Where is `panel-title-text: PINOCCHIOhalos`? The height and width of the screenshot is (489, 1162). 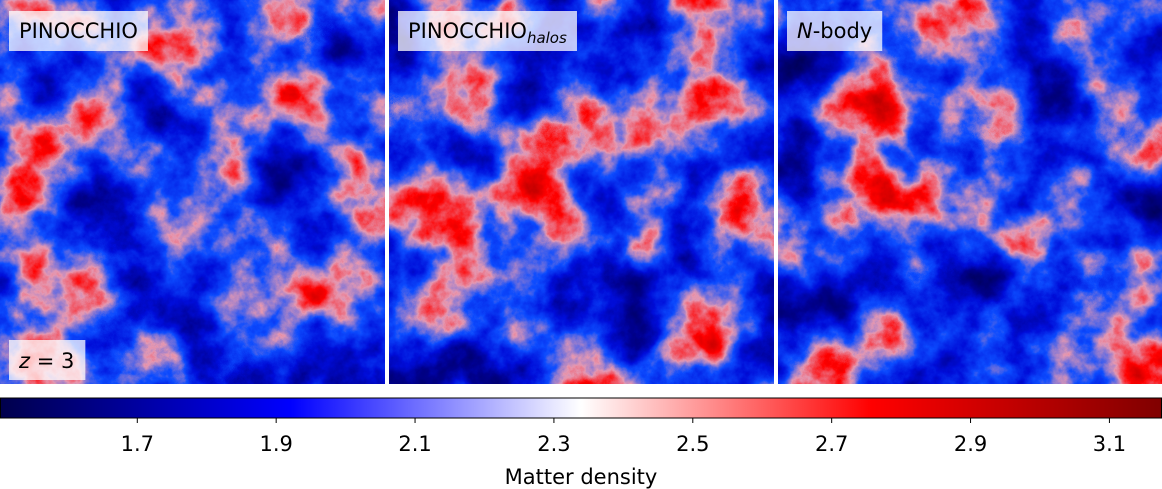 panel-title-text: PINOCCHIOhalos is located at coordinates (487, 33).